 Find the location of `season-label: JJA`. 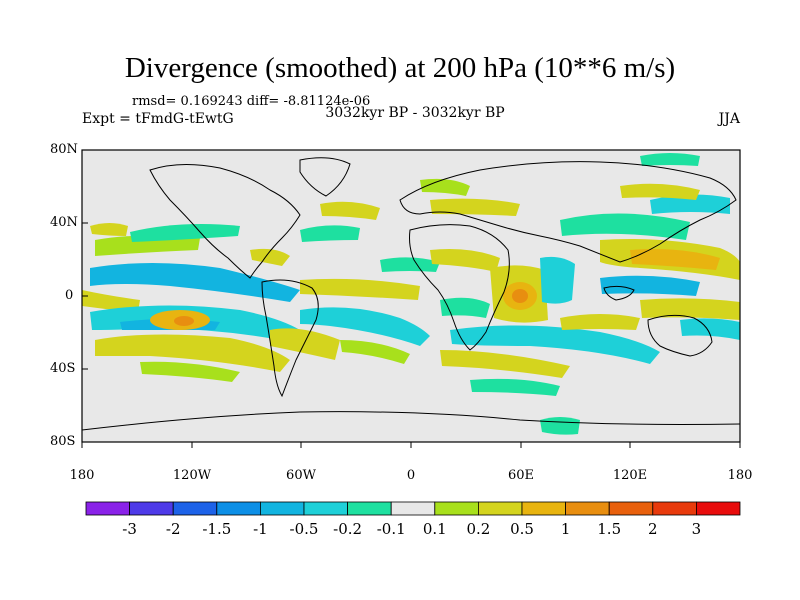

season-label: JJA is located at coordinates (729, 119).